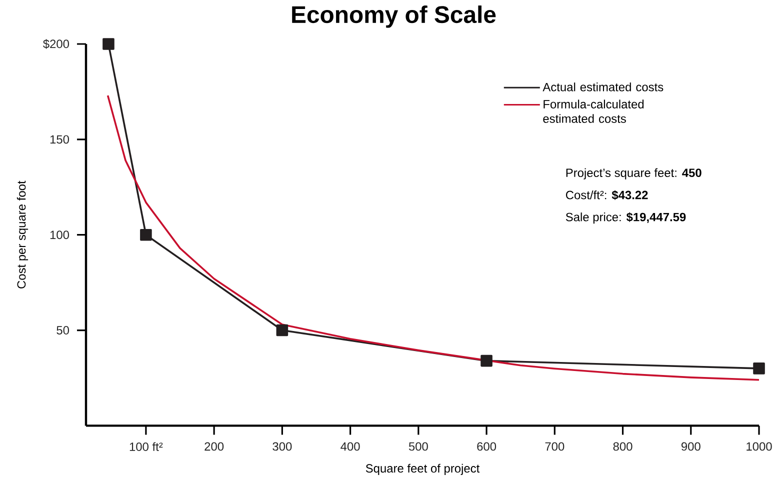  I want to click on x-tick-label: 800, so click(622, 446).